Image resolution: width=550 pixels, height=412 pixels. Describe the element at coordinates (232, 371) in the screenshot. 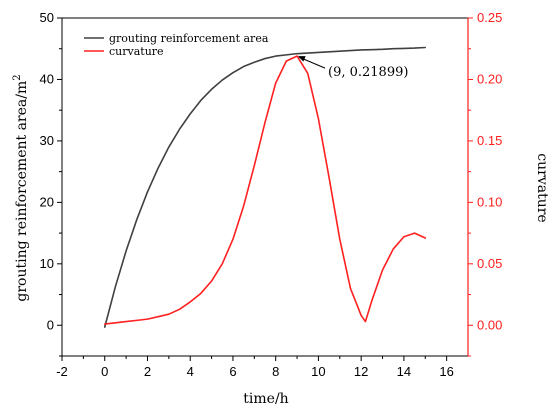

I see `x-tick-label: 6` at that location.